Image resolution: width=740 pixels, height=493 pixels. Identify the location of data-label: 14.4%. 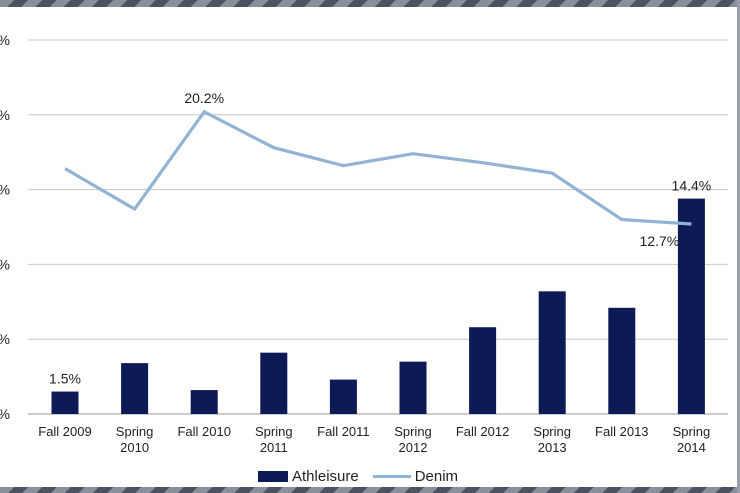
(692, 186).